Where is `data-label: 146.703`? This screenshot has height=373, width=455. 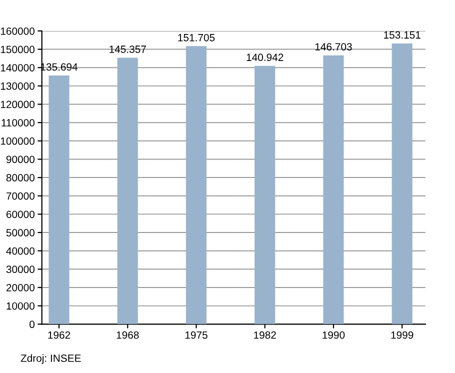
data-label: 146.703 is located at coordinates (333, 46).